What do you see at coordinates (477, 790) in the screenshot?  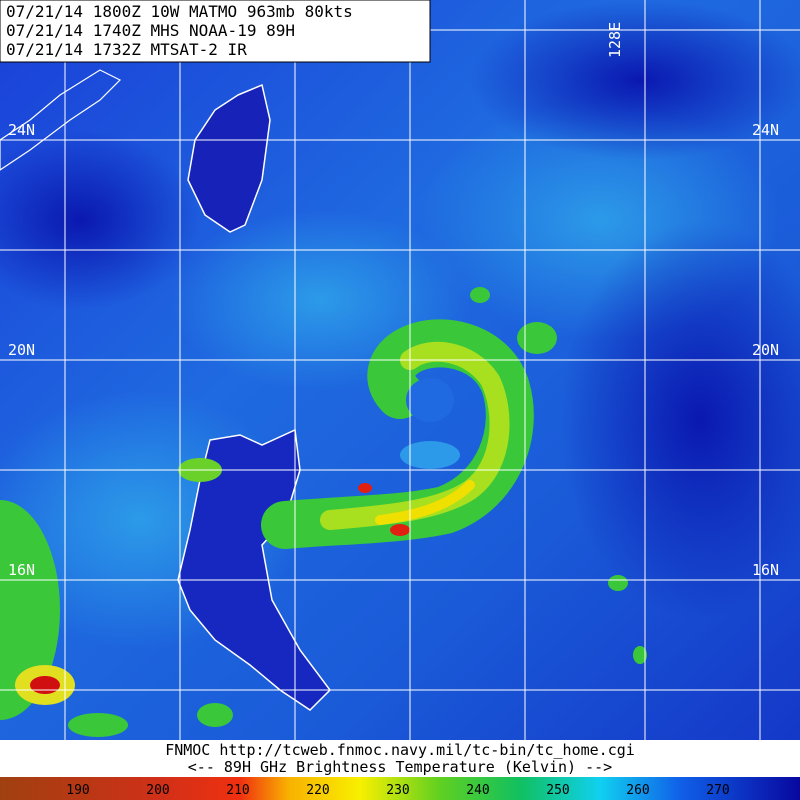 I see `color-bar-tick-label: 240` at bounding box center [477, 790].